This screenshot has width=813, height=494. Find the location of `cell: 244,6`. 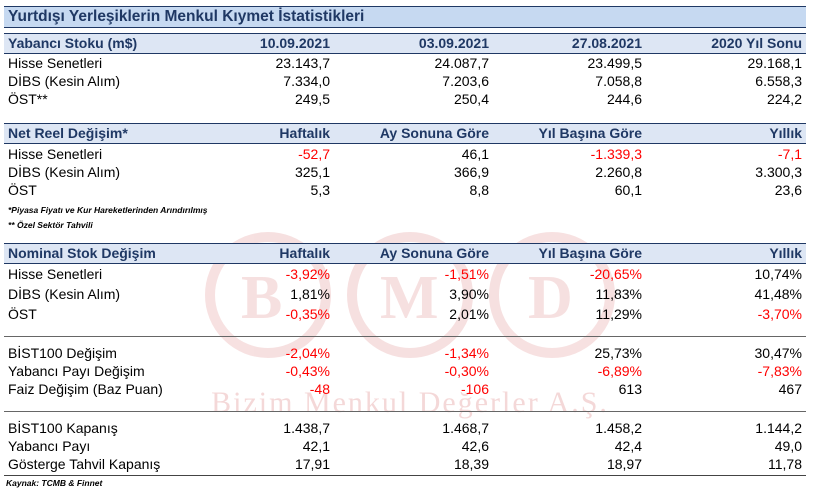

cell: 244,6 is located at coordinates (624, 99).